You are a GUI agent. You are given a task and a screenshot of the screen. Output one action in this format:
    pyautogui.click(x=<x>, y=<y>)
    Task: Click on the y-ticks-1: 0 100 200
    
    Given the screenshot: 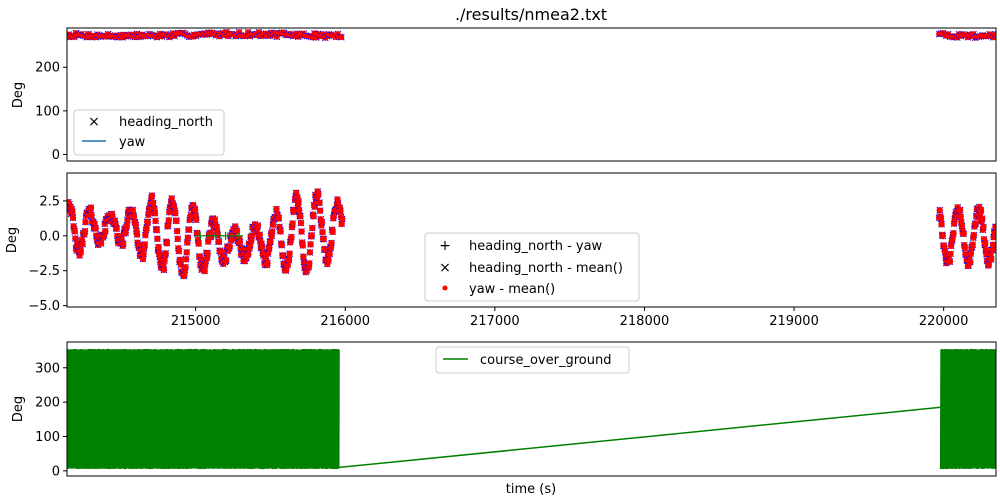 What is the action you would take?
    pyautogui.click(x=51, y=112)
    